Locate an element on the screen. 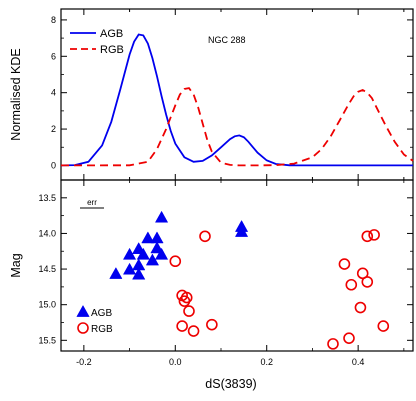  kde-y-tick-label: 6 is located at coordinates (53, 56).